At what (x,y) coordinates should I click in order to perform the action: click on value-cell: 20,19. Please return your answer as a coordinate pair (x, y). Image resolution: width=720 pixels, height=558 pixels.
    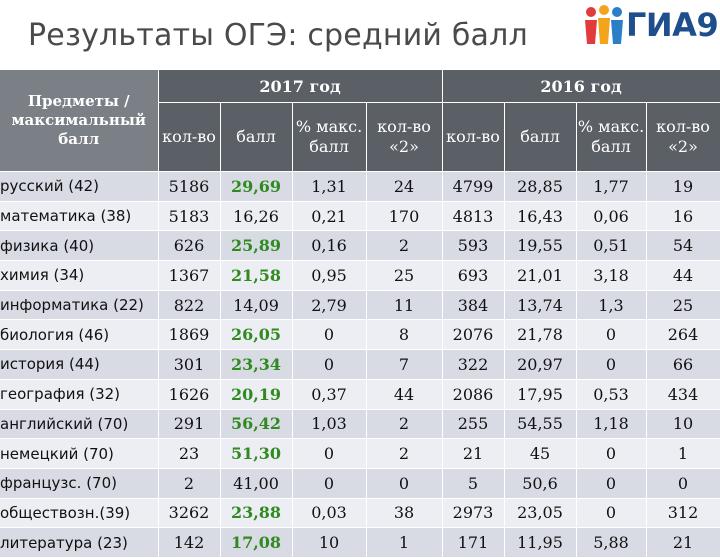
    Looking at the image, I should click on (256, 394).